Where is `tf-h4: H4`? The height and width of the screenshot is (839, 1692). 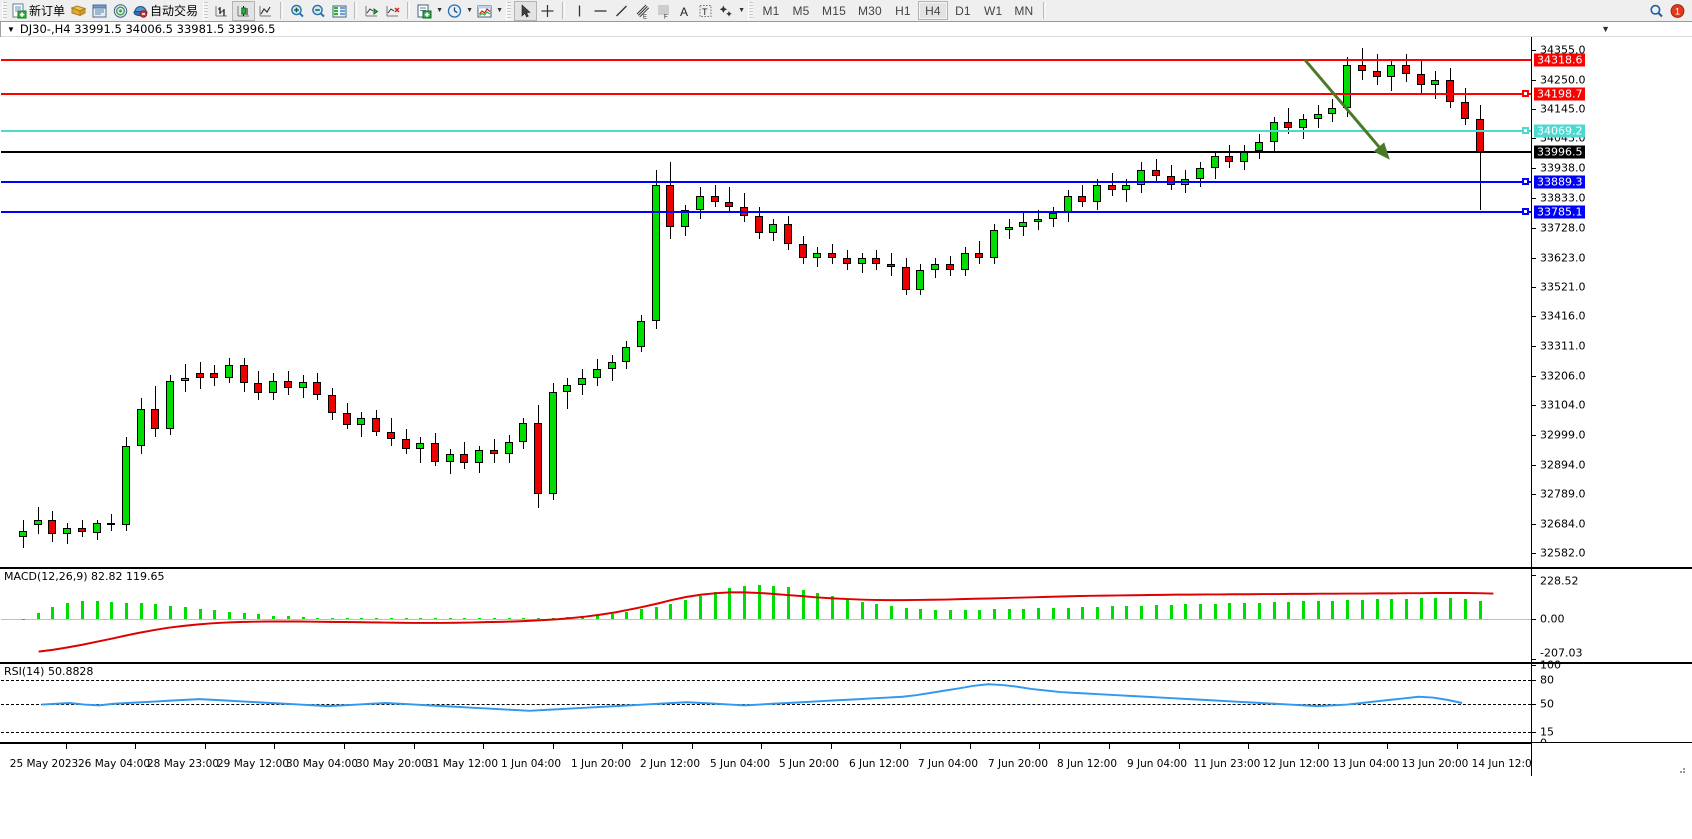
tf-h4: H4 is located at coordinates (932, 10).